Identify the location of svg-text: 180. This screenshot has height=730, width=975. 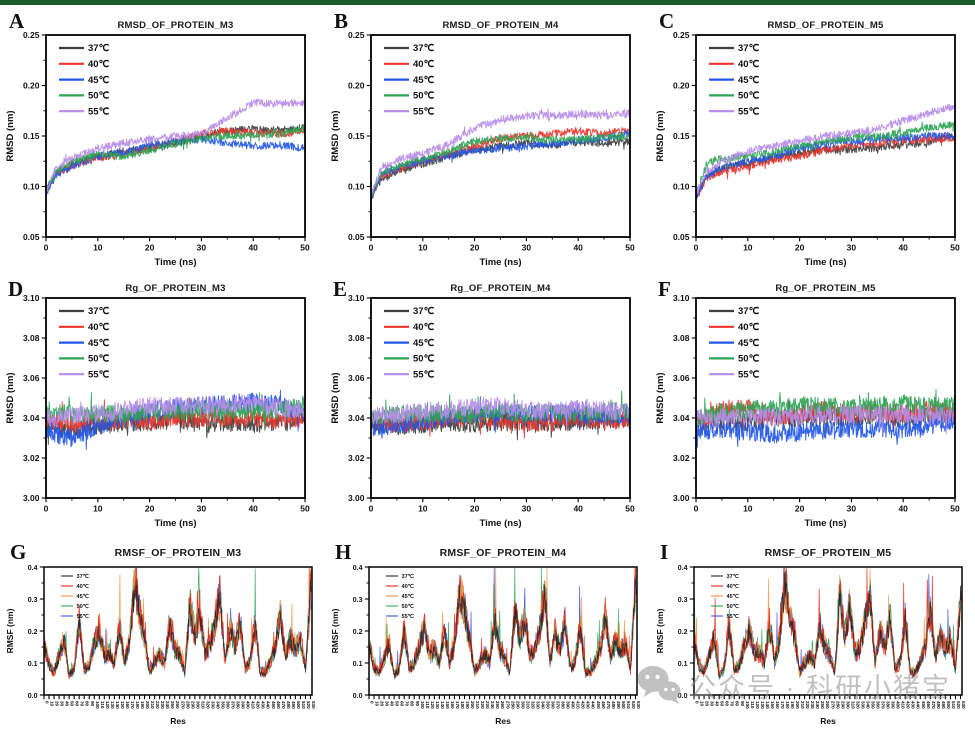
(787, 705).